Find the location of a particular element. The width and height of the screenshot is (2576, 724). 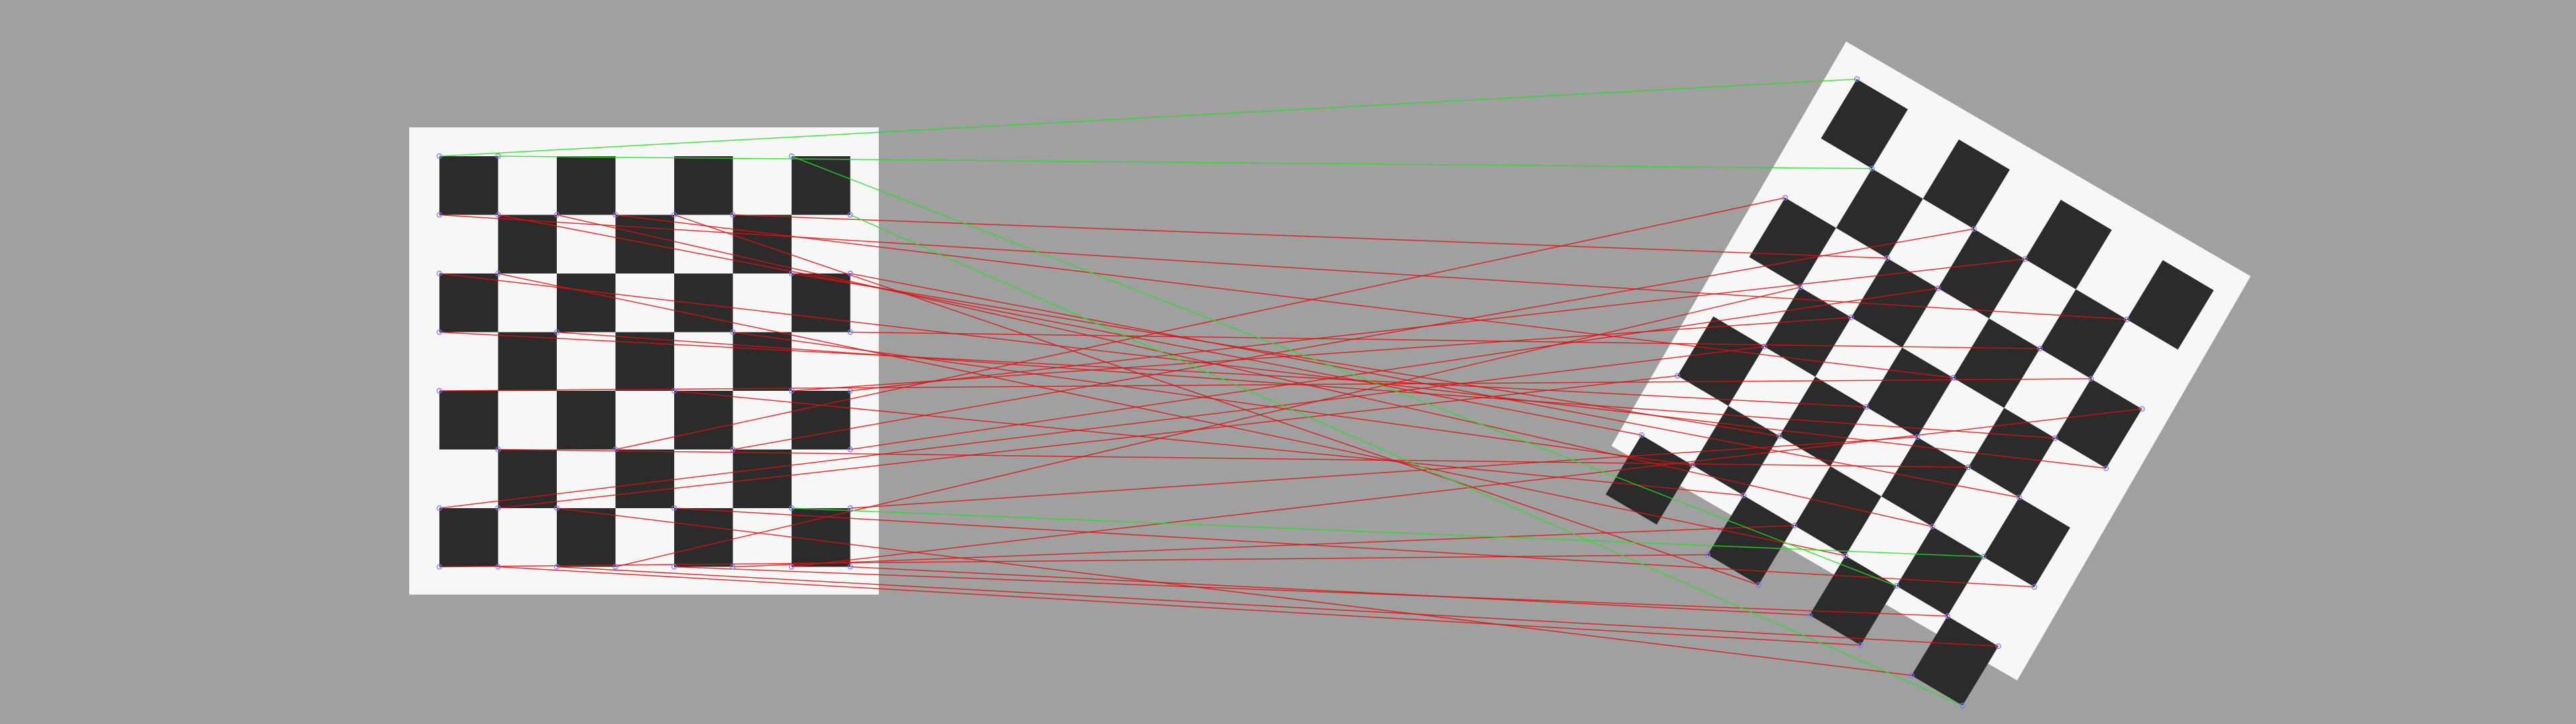

reference-checkerboard is located at coordinates (644, 361).